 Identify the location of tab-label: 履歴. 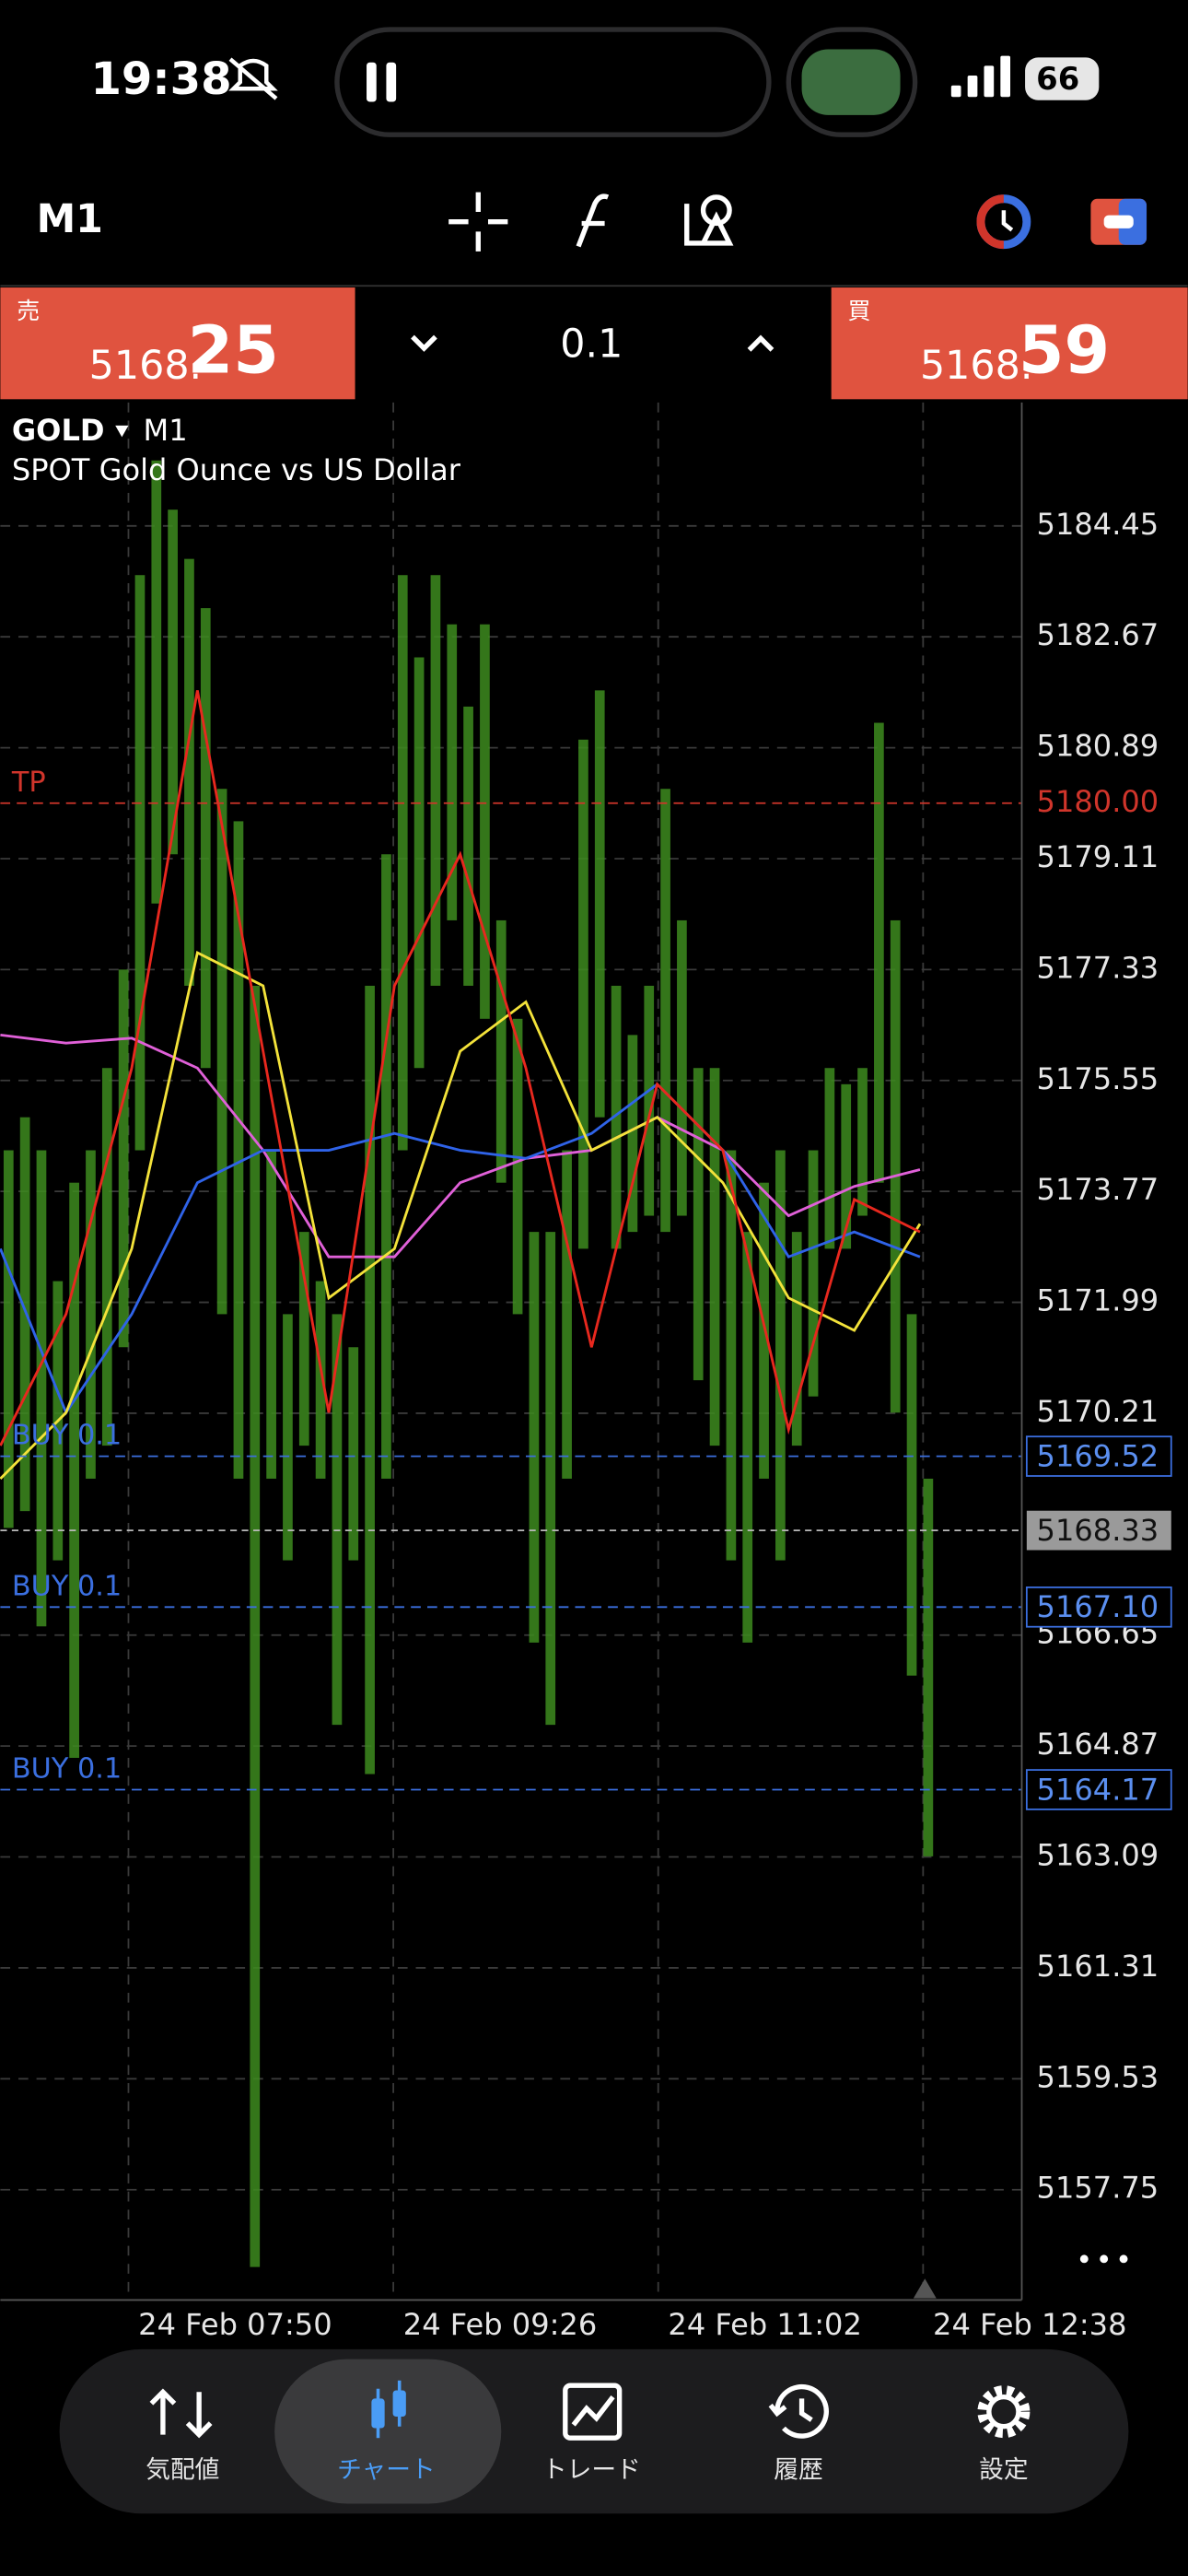
(798, 2469).